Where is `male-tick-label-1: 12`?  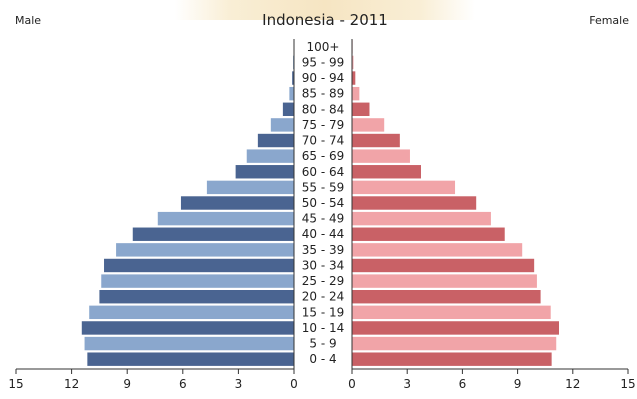 male-tick-label-1: 12 is located at coordinates (71, 384).